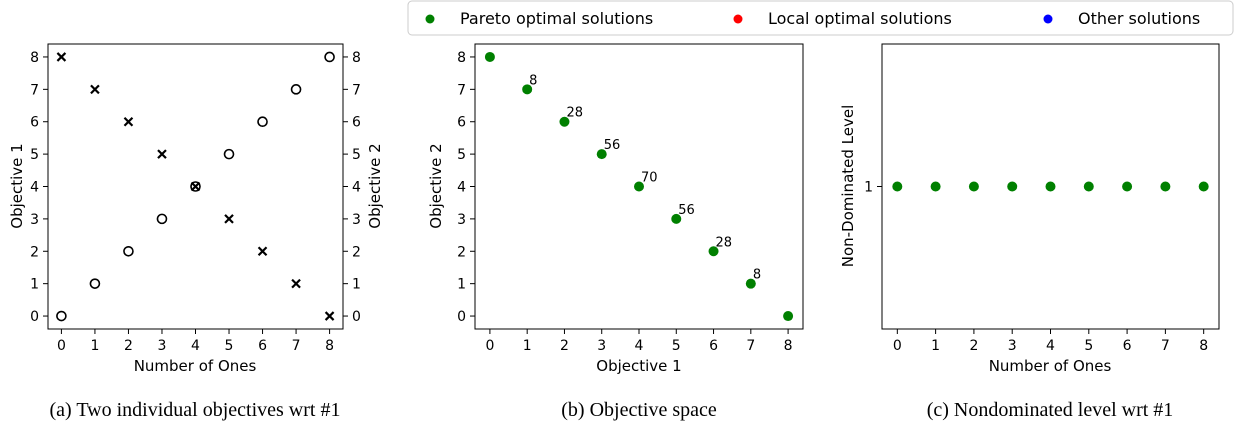 The height and width of the screenshot is (428, 1239). I want to click on panel-a-marks, so click(195, 186).